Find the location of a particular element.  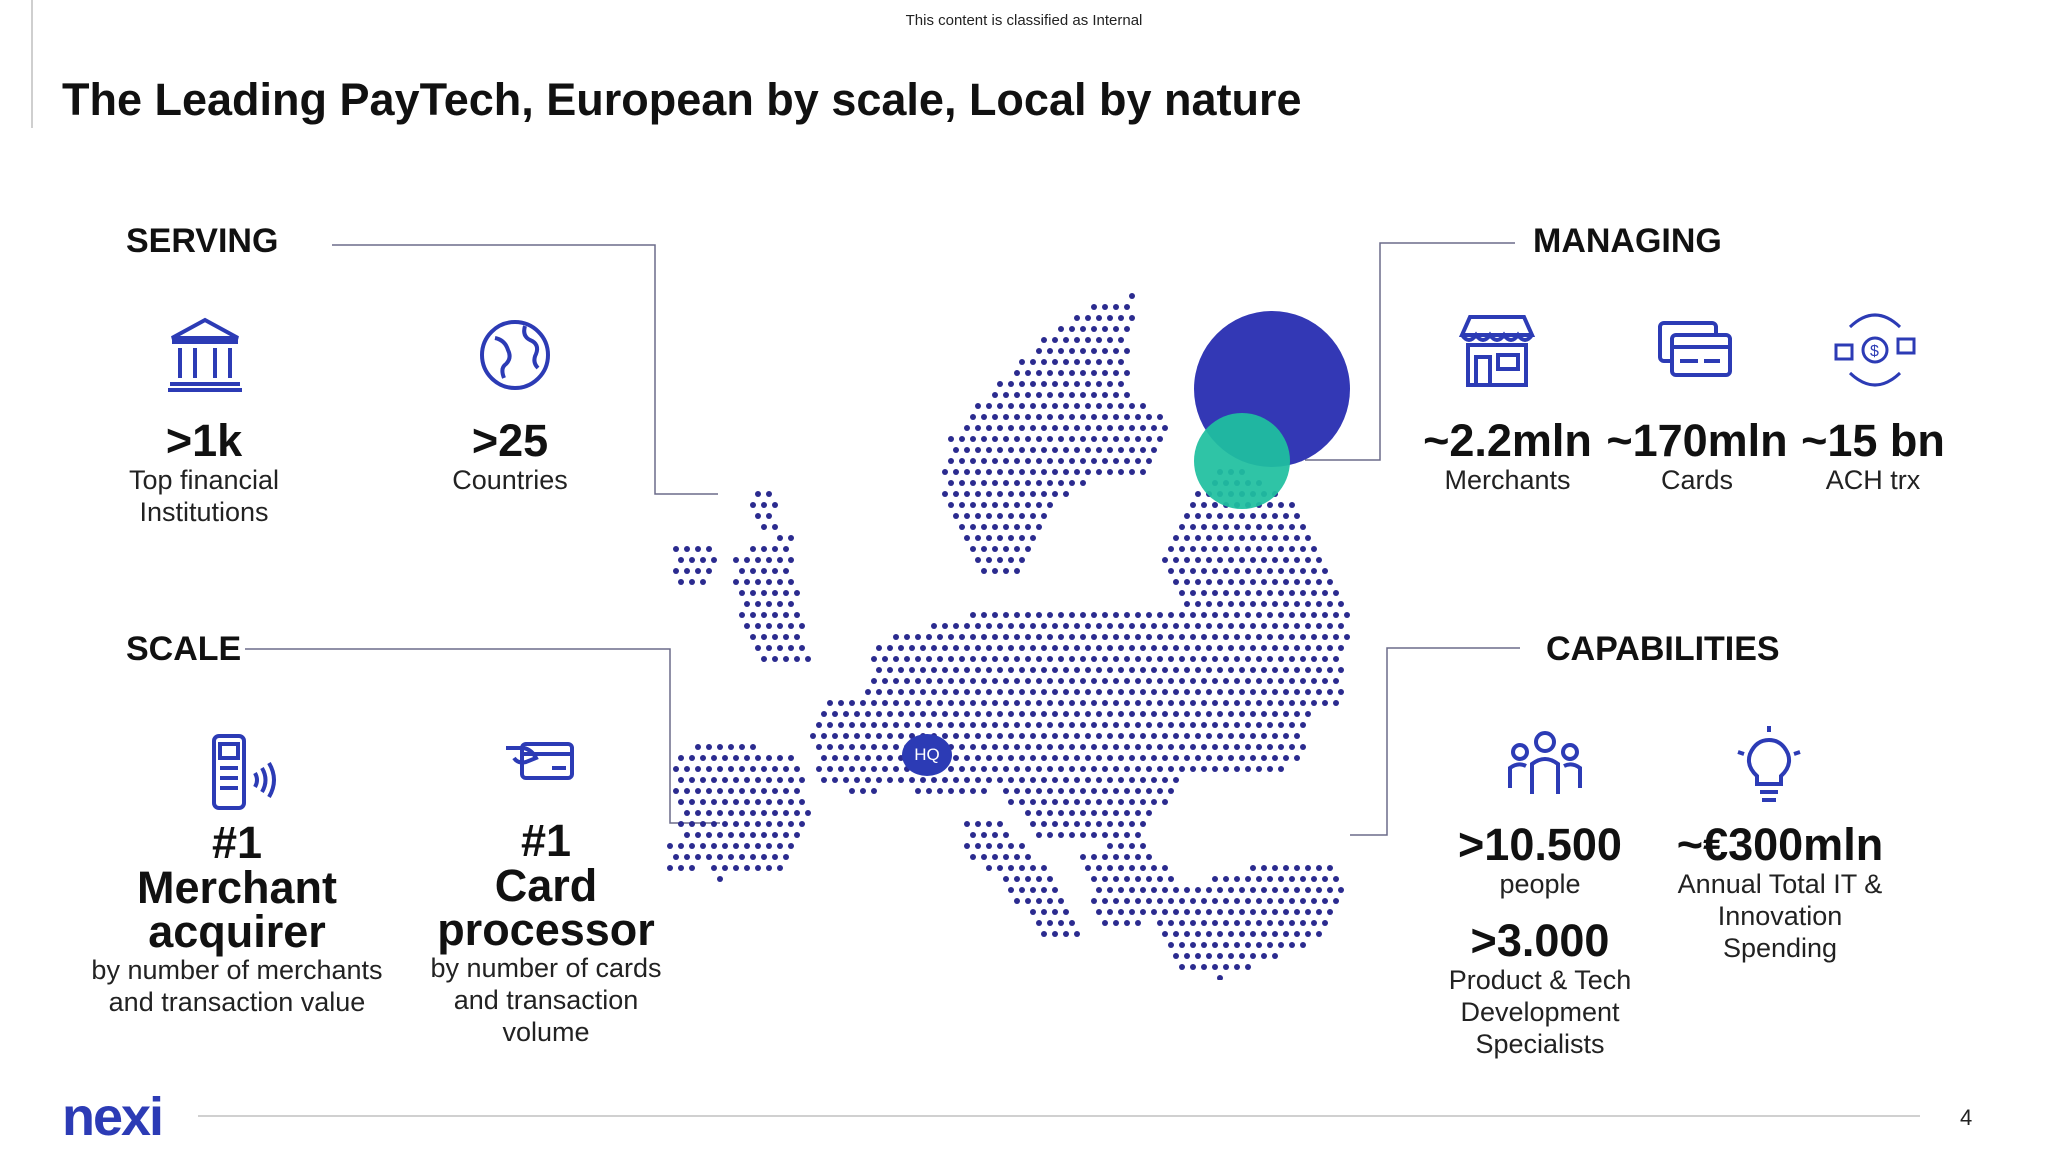

stat-value: >10.500 is located at coordinates (1540, 844).